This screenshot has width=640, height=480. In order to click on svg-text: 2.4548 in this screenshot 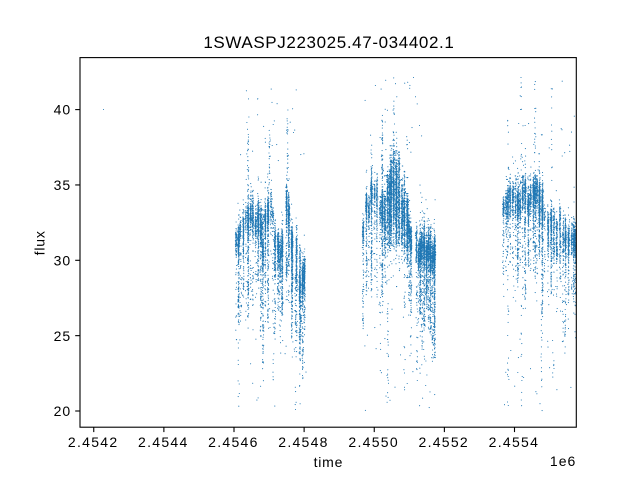, I will do `click(303, 442)`.